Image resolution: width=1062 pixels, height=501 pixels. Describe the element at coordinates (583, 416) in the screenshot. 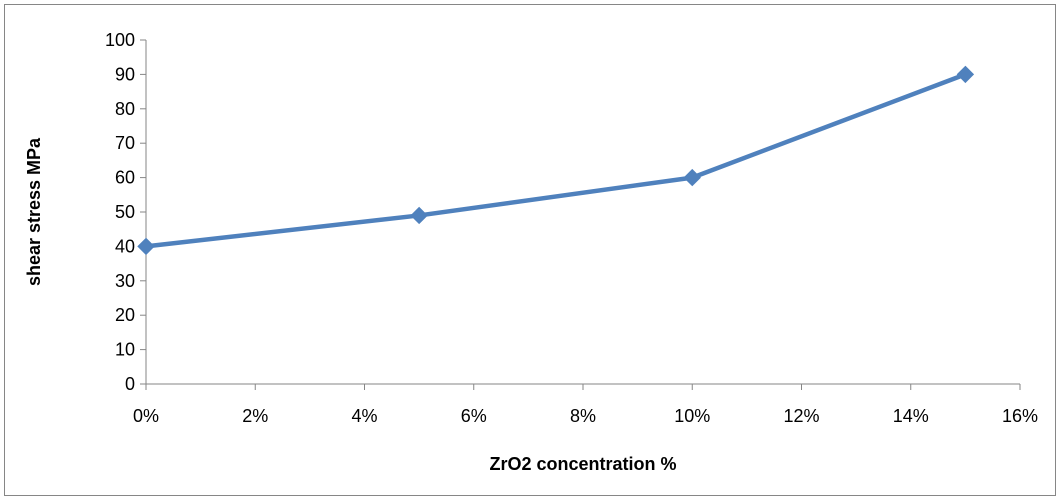

I see `x-tick-label: 8%` at that location.